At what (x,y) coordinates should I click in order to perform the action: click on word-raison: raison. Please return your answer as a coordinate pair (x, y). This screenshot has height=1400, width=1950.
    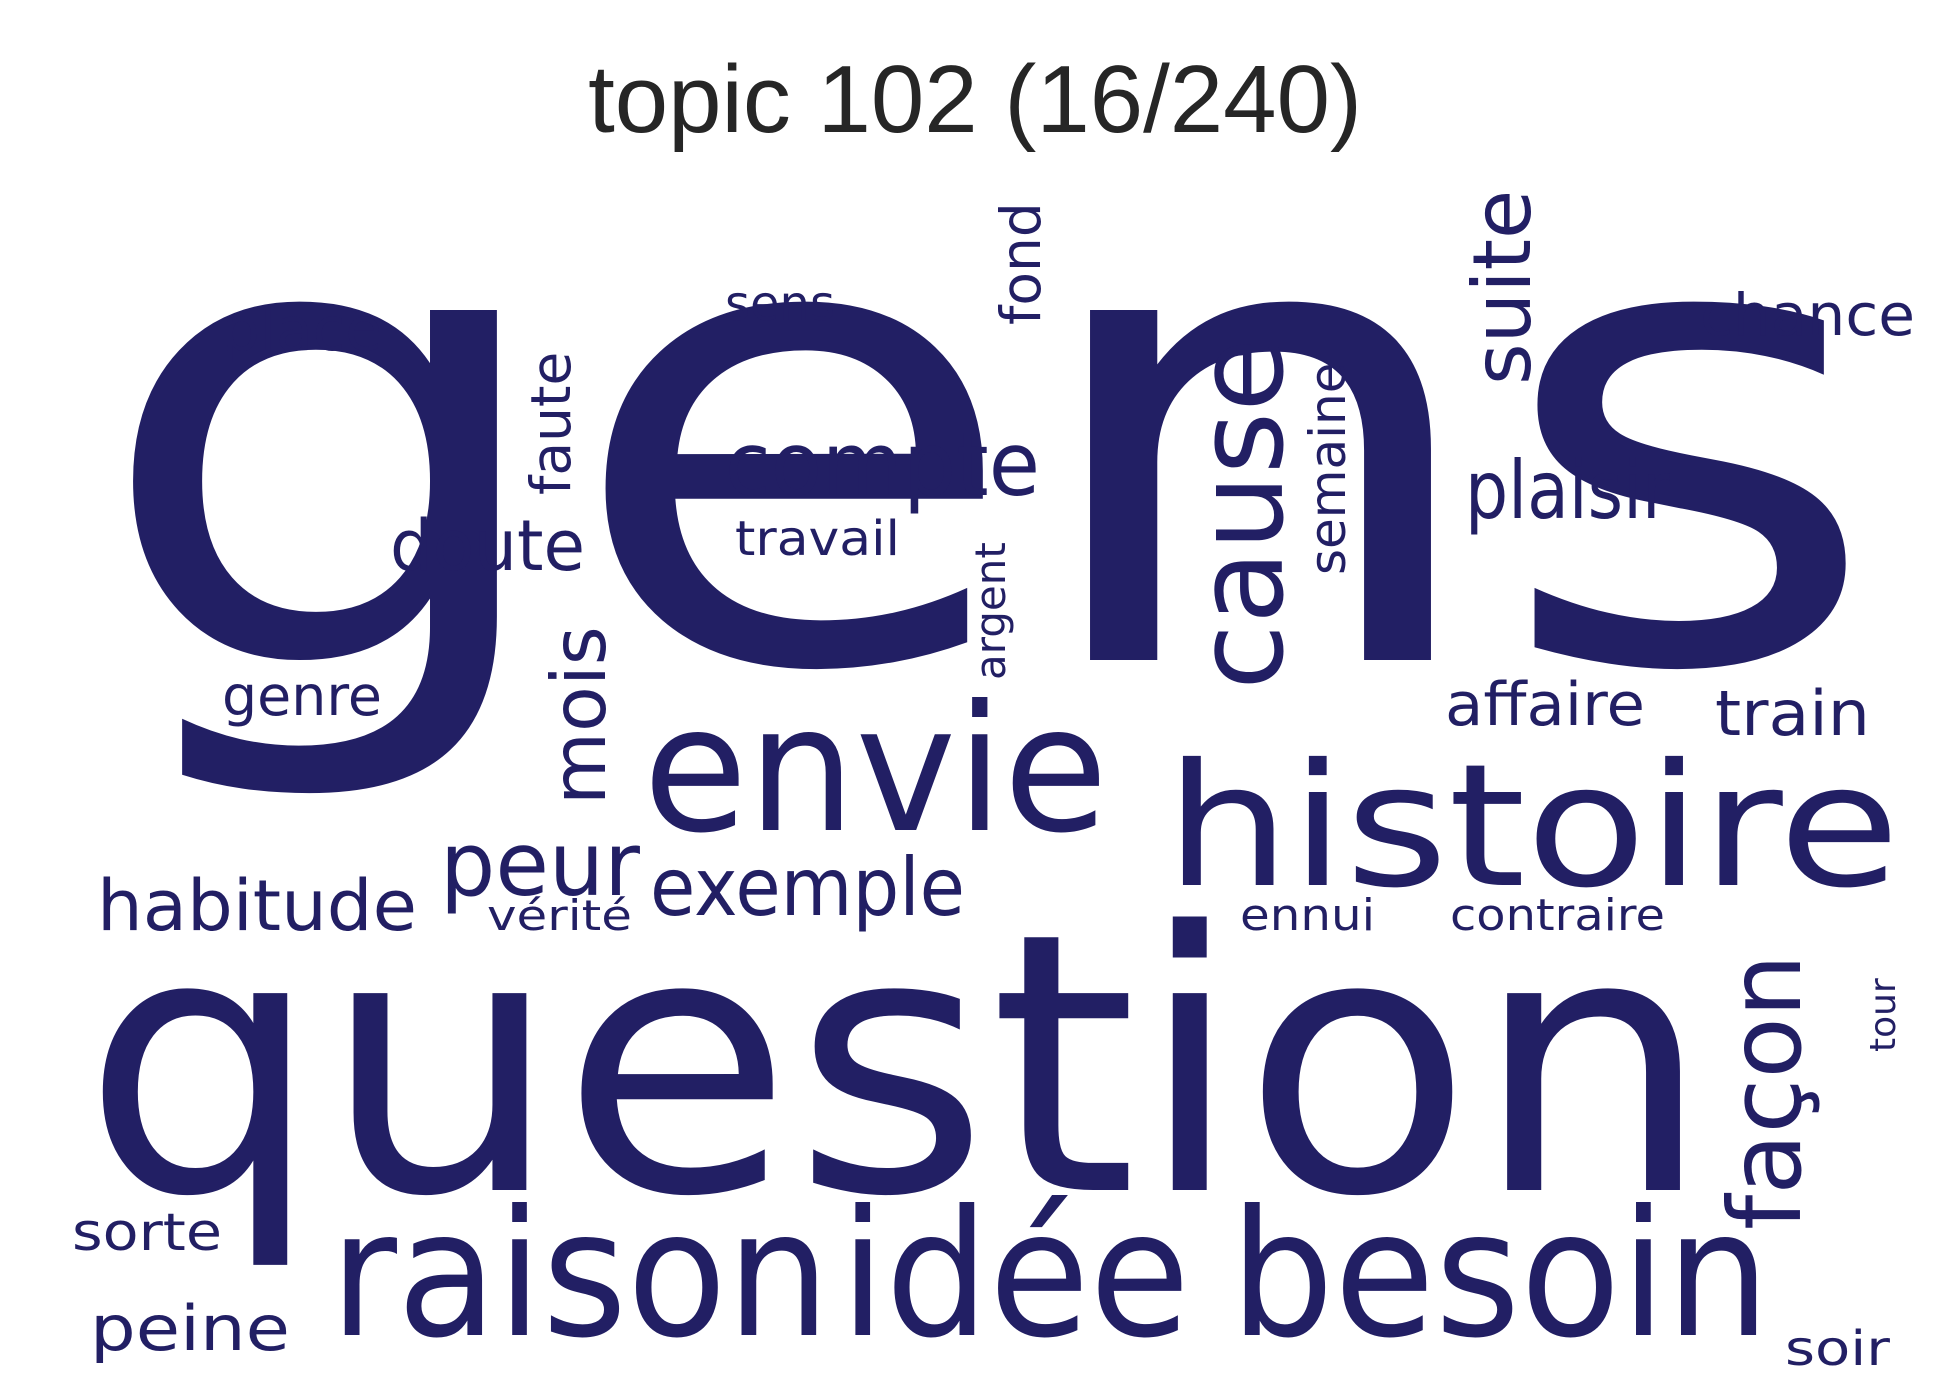
    Looking at the image, I should click on (580, 1275).